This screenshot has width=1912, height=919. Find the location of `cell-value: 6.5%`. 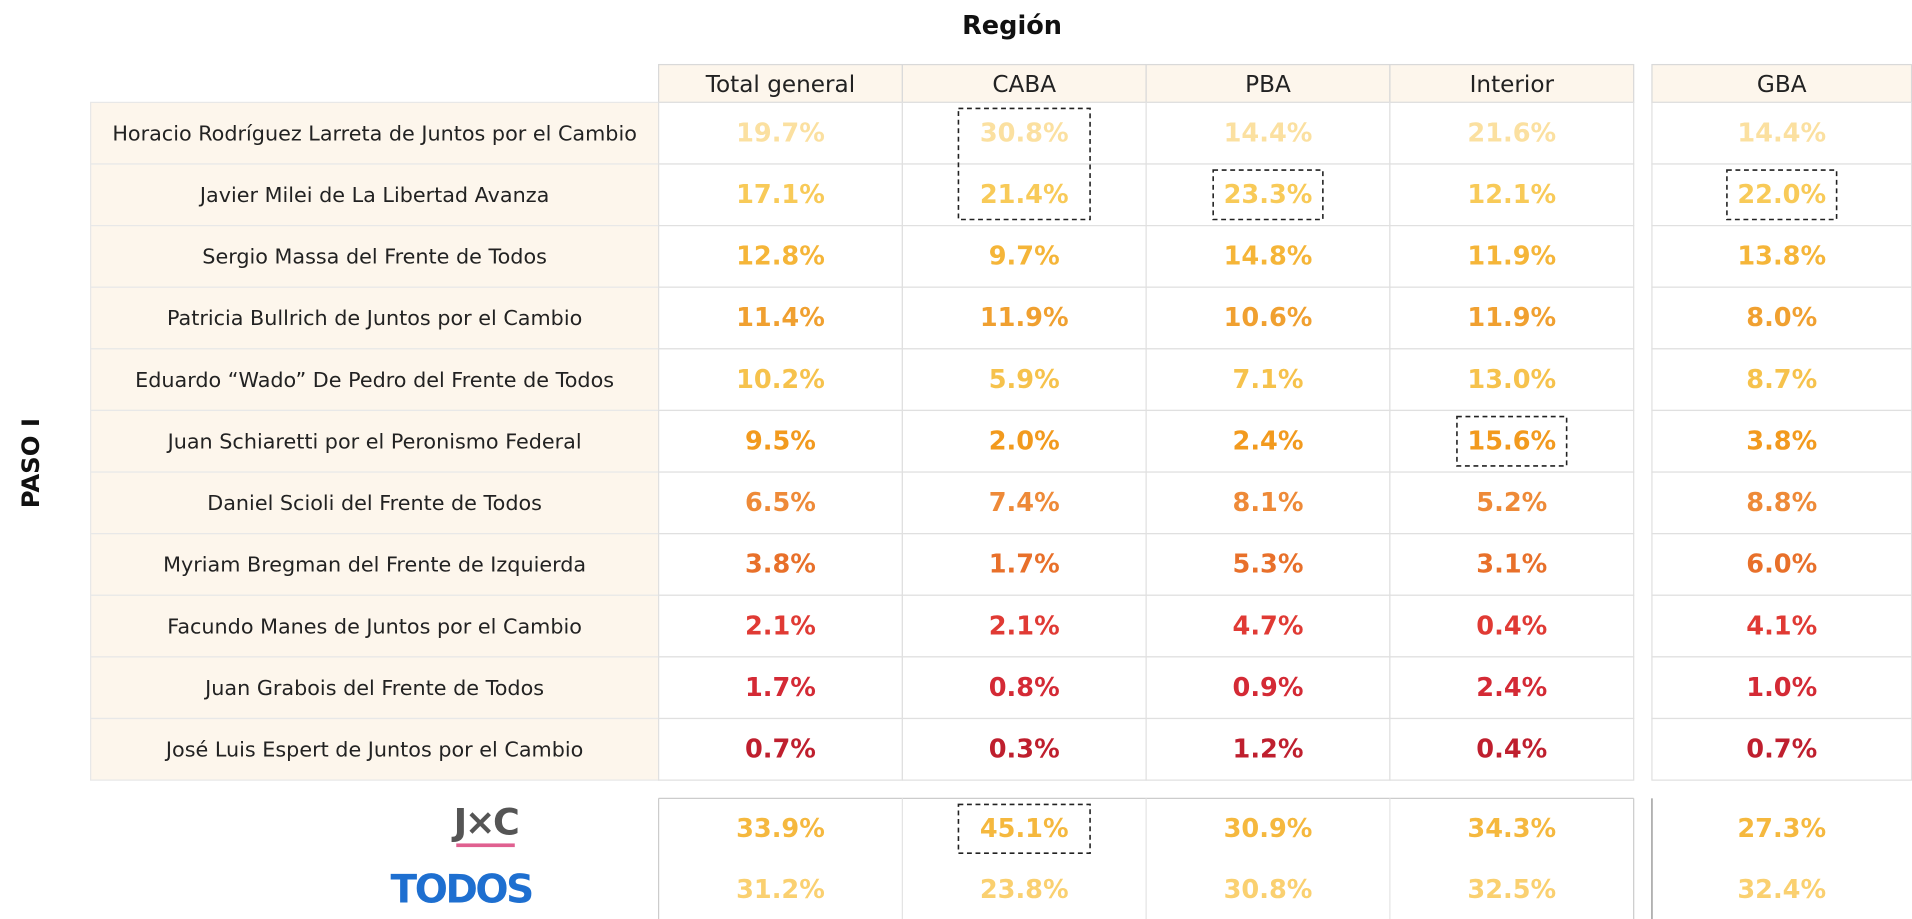

cell-value: 6.5% is located at coordinates (780, 503).